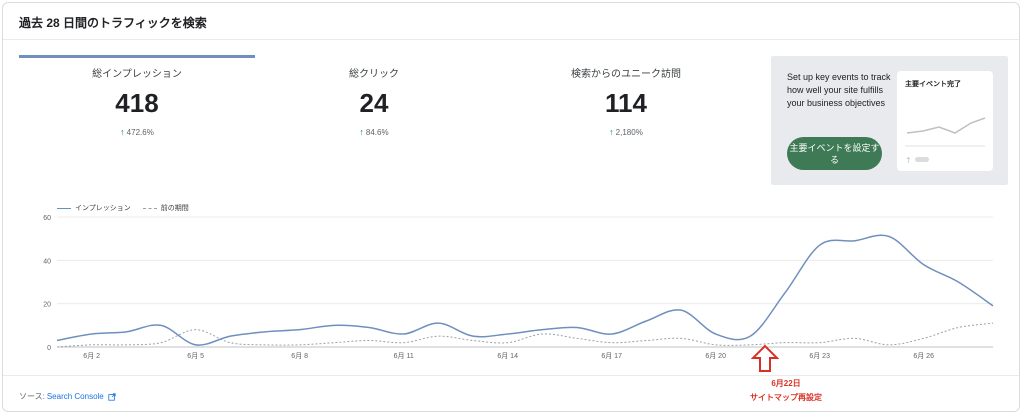 The width and height of the screenshot is (1024, 416). What do you see at coordinates (149, 208) in the screenshot?
I see `legend-dashed-swatch` at bounding box center [149, 208].